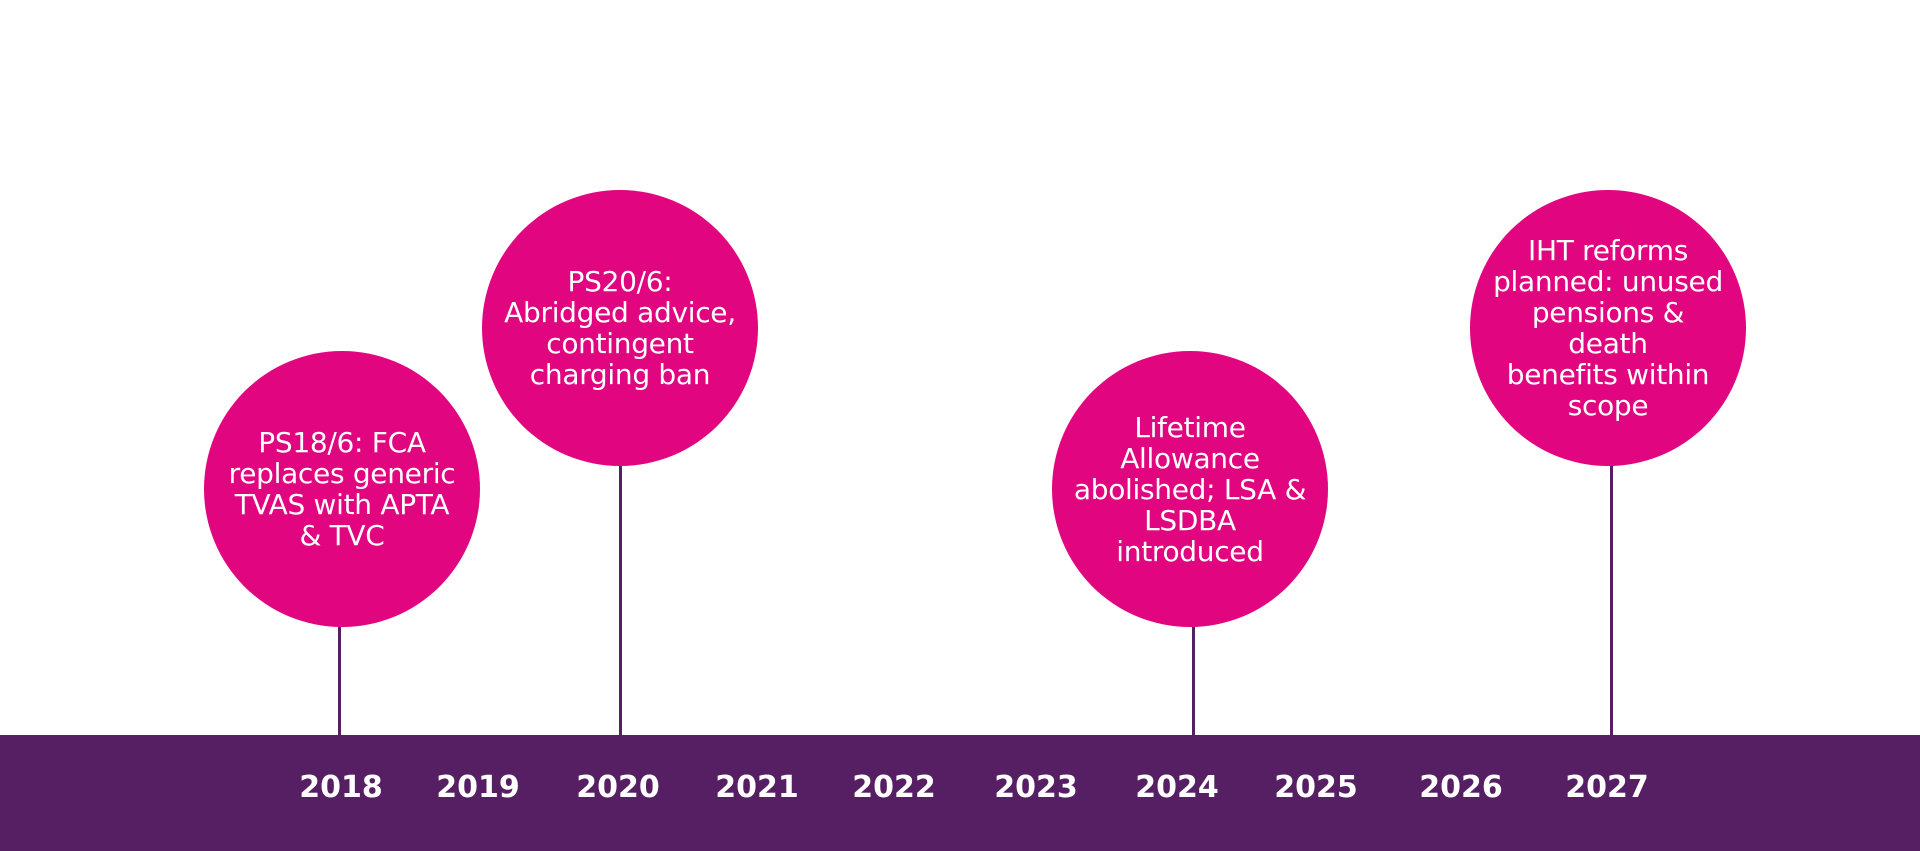 The height and width of the screenshot is (851, 1920). What do you see at coordinates (339, 681) in the screenshot?
I see `event-stem-2018` at bounding box center [339, 681].